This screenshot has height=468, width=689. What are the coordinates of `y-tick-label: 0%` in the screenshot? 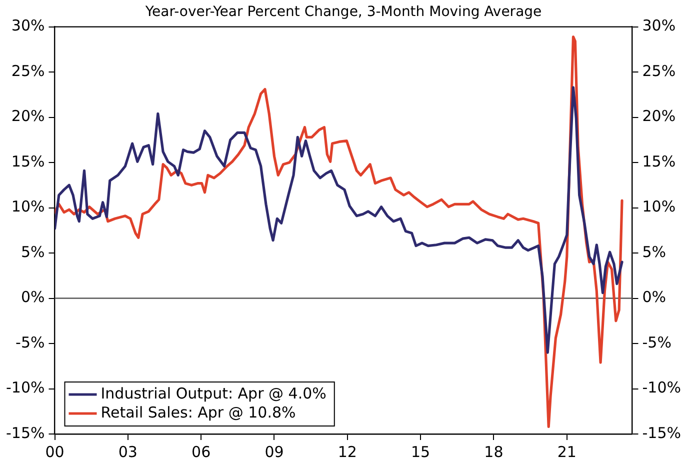 It's located at (32, 297).